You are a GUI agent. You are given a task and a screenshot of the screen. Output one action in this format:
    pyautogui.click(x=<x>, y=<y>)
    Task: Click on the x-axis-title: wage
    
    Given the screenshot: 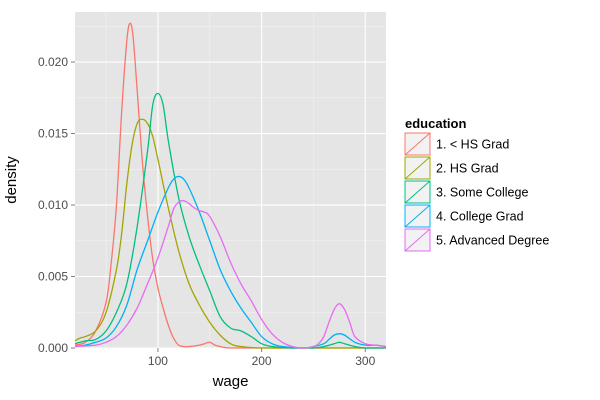 What is the action you would take?
    pyautogui.click(x=230, y=381)
    